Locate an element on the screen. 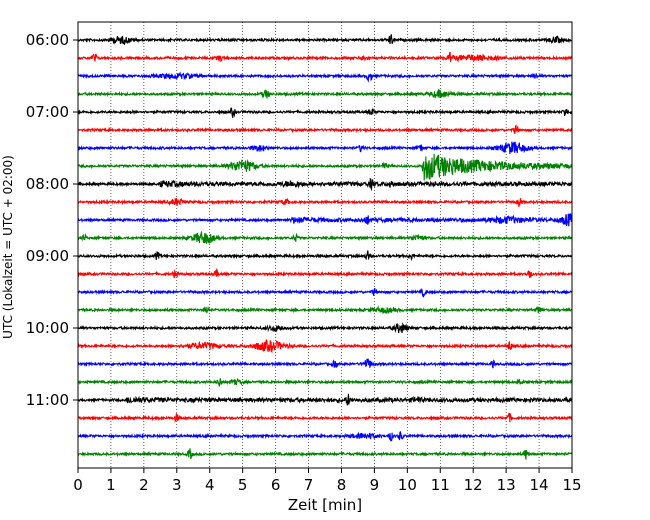 The height and width of the screenshot is (520, 650). y-tick-label: 09:00 is located at coordinates (47, 256).